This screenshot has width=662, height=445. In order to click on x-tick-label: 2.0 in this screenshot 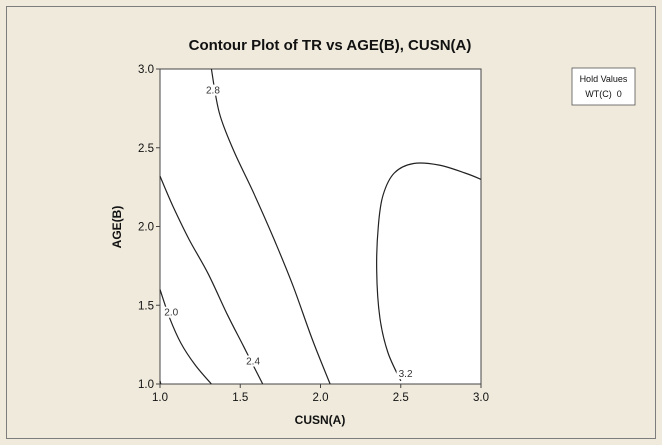, I will do `click(321, 398)`.